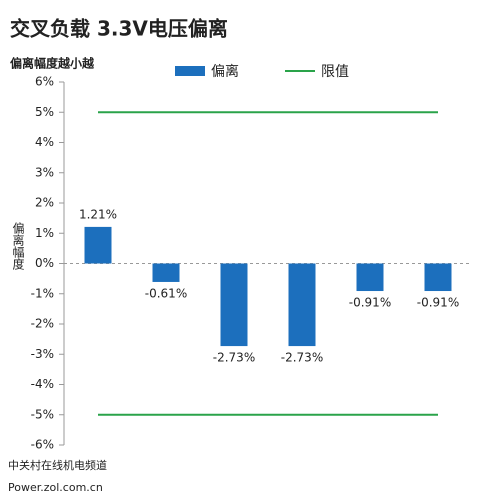 This screenshot has width=500, height=502. I want to click on y-tick-label: 4%, so click(44, 142).